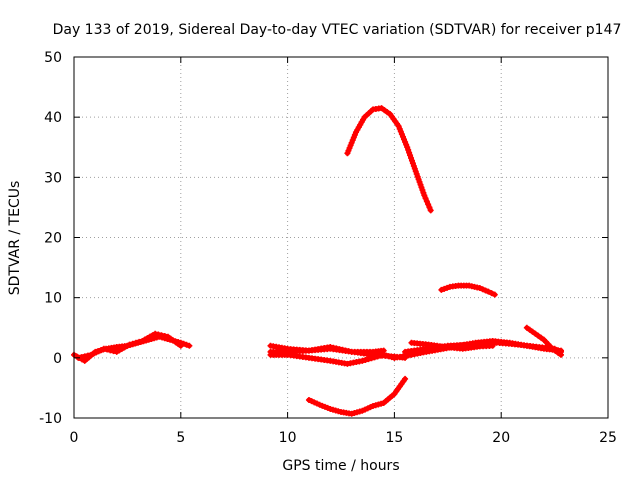 This screenshot has height=480, width=640. Describe the element at coordinates (53, 118) in the screenshot. I see `y-tick-label: 40` at that location.